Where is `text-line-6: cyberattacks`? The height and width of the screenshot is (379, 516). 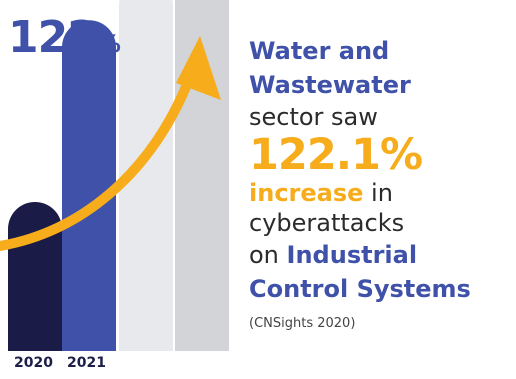 text-line-6: cyberattacks is located at coordinates (327, 223).